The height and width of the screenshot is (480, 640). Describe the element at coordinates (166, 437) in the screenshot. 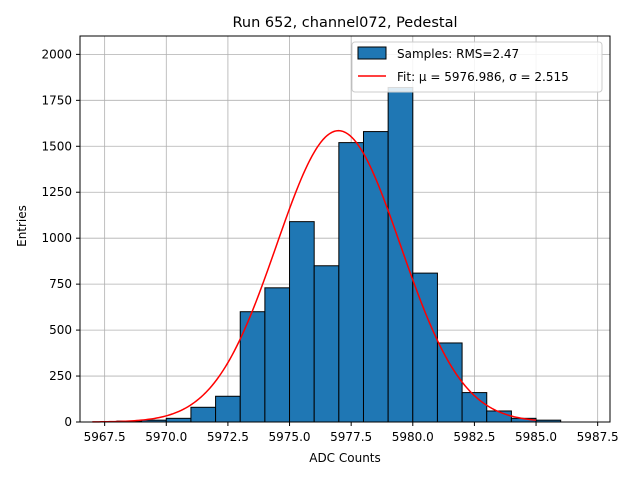

I see `x-tick-label: 5970.0` at that location.